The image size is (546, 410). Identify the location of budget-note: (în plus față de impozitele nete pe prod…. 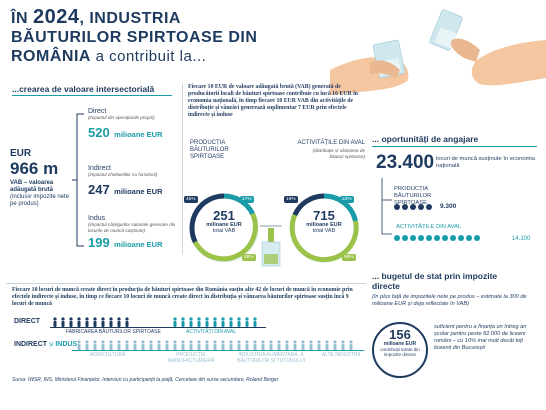
(449, 300).